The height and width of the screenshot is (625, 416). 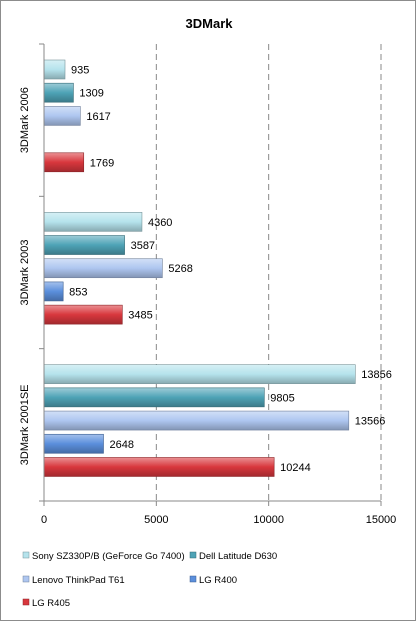 What do you see at coordinates (53, 291) in the screenshot?
I see `bar-3dmark-2003-lg-r400` at bounding box center [53, 291].